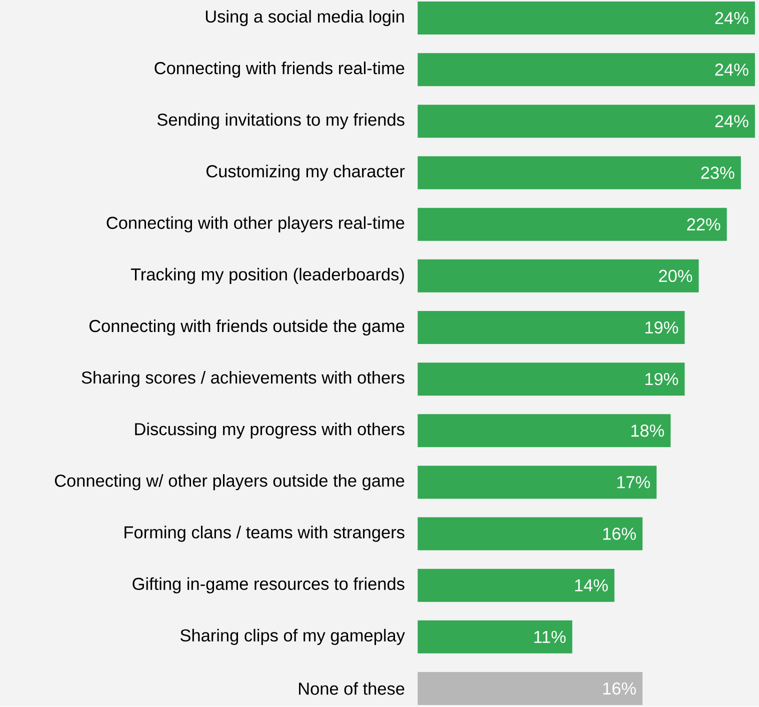  Describe the element at coordinates (351, 689) in the screenshot. I see `y-tick-label: None of these` at that location.